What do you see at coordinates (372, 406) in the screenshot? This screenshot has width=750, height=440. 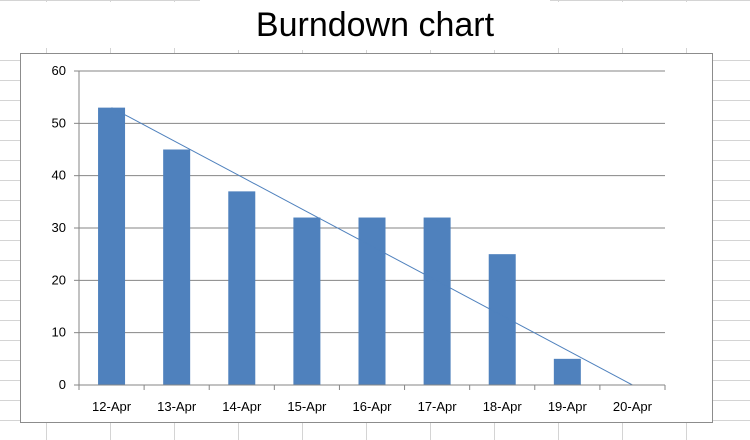 I see `x-tick-label: 16-Apr` at bounding box center [372, 406].